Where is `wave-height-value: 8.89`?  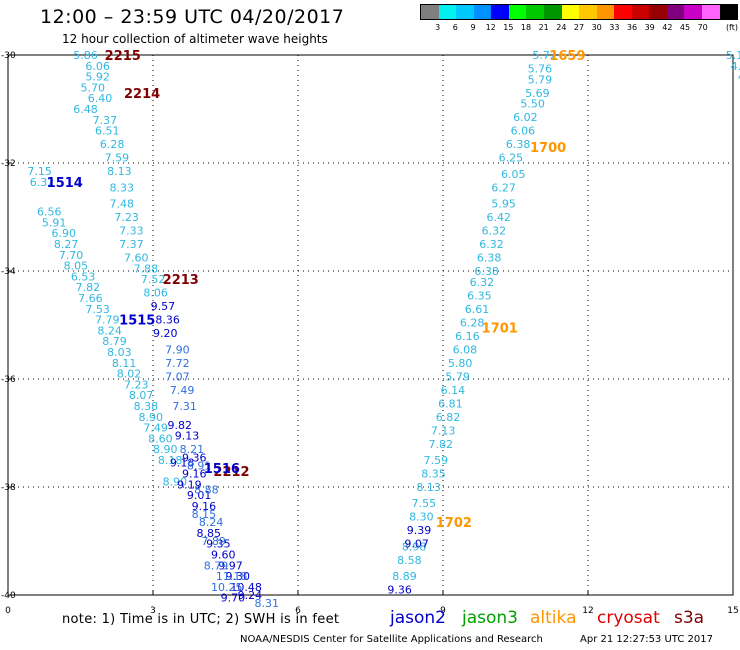 wave-height-value: 8.89 is located at coordinates (404, 576).